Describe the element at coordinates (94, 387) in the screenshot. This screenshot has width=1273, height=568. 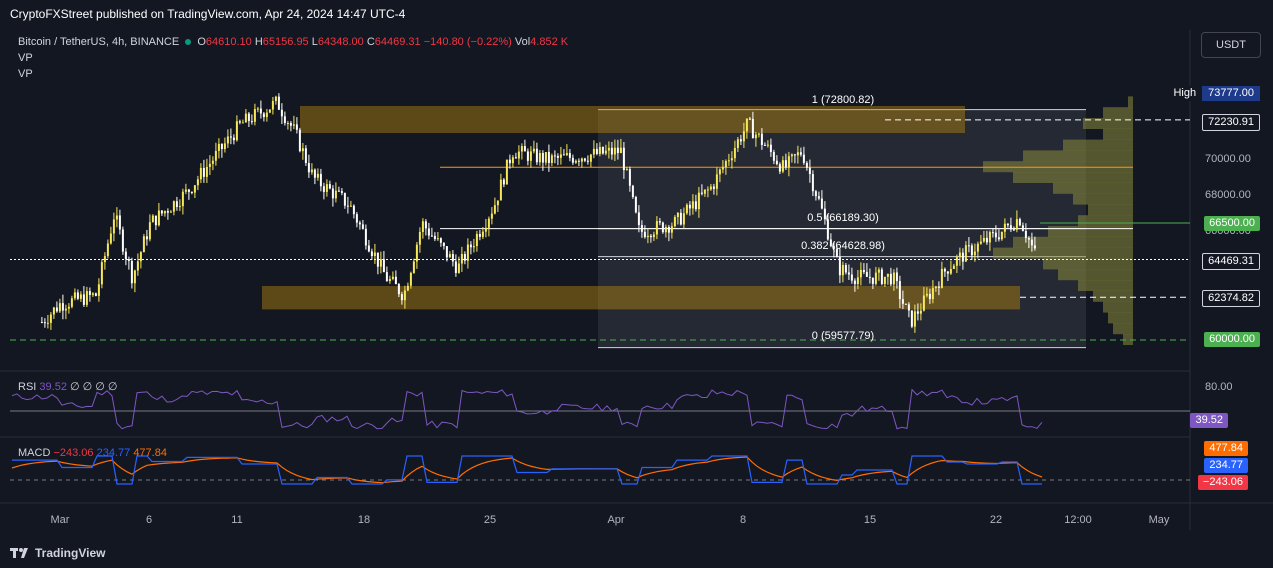
I see `rsi-extra: ∅ ∅ ∅ ∅` at that location.